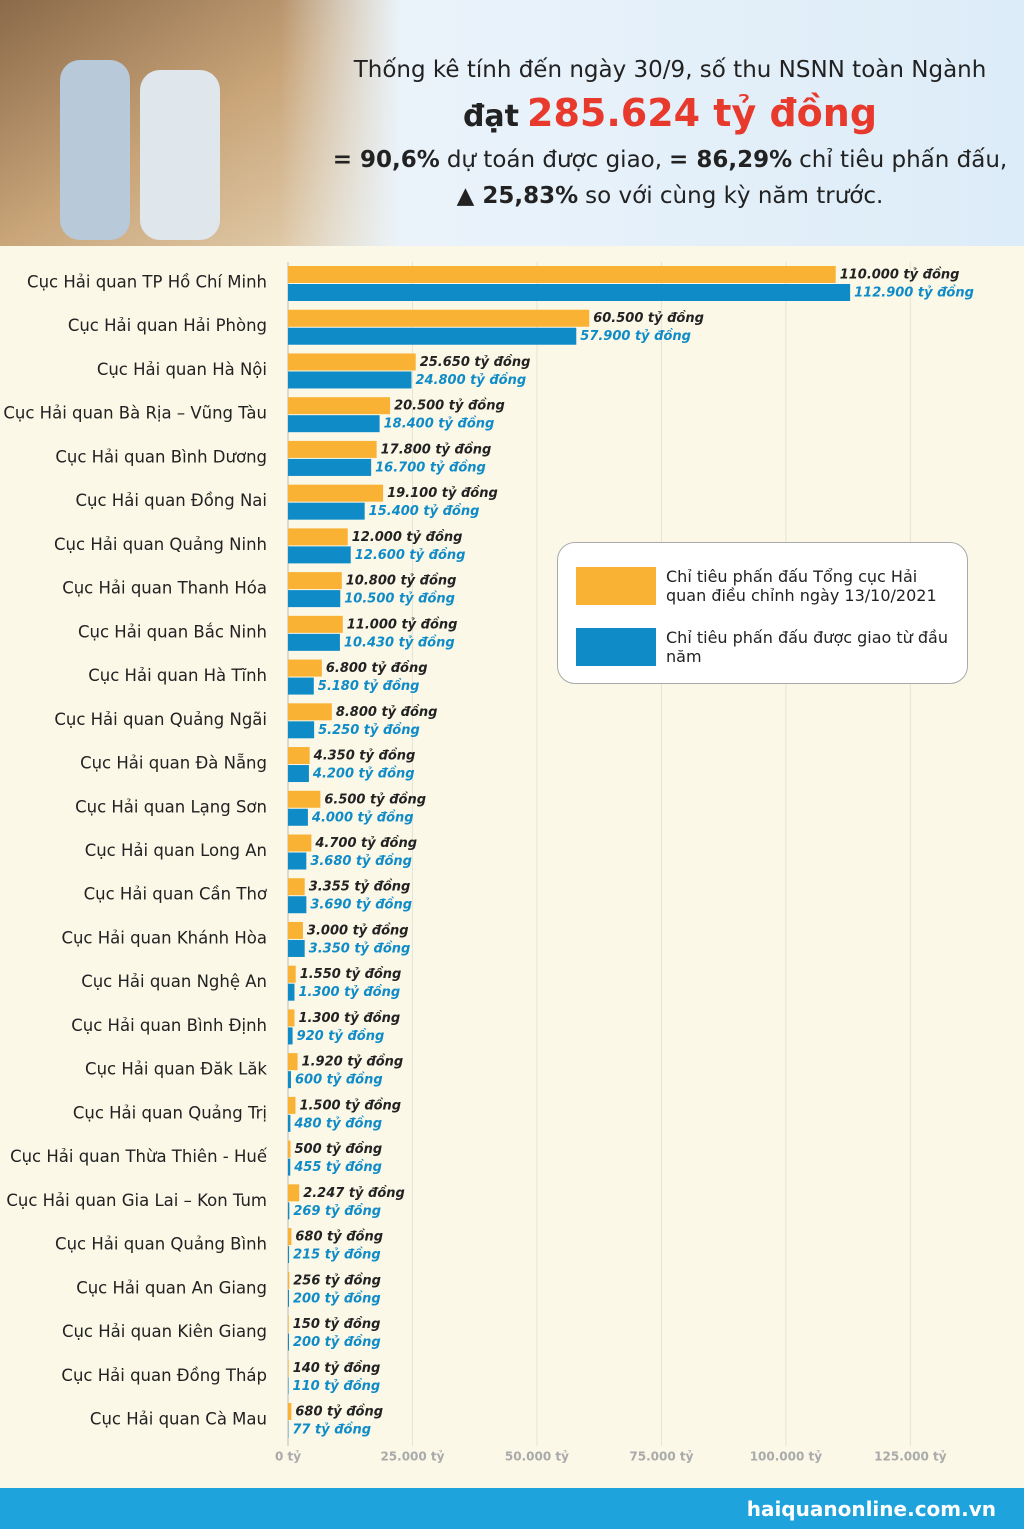 The width and height of the screenshot is (1024, 1529). What do you see at coordinates (401, 581) in the screenshot?
I see `value-label: 10.800 tỷ đồng` at bounding box center [401, 581].